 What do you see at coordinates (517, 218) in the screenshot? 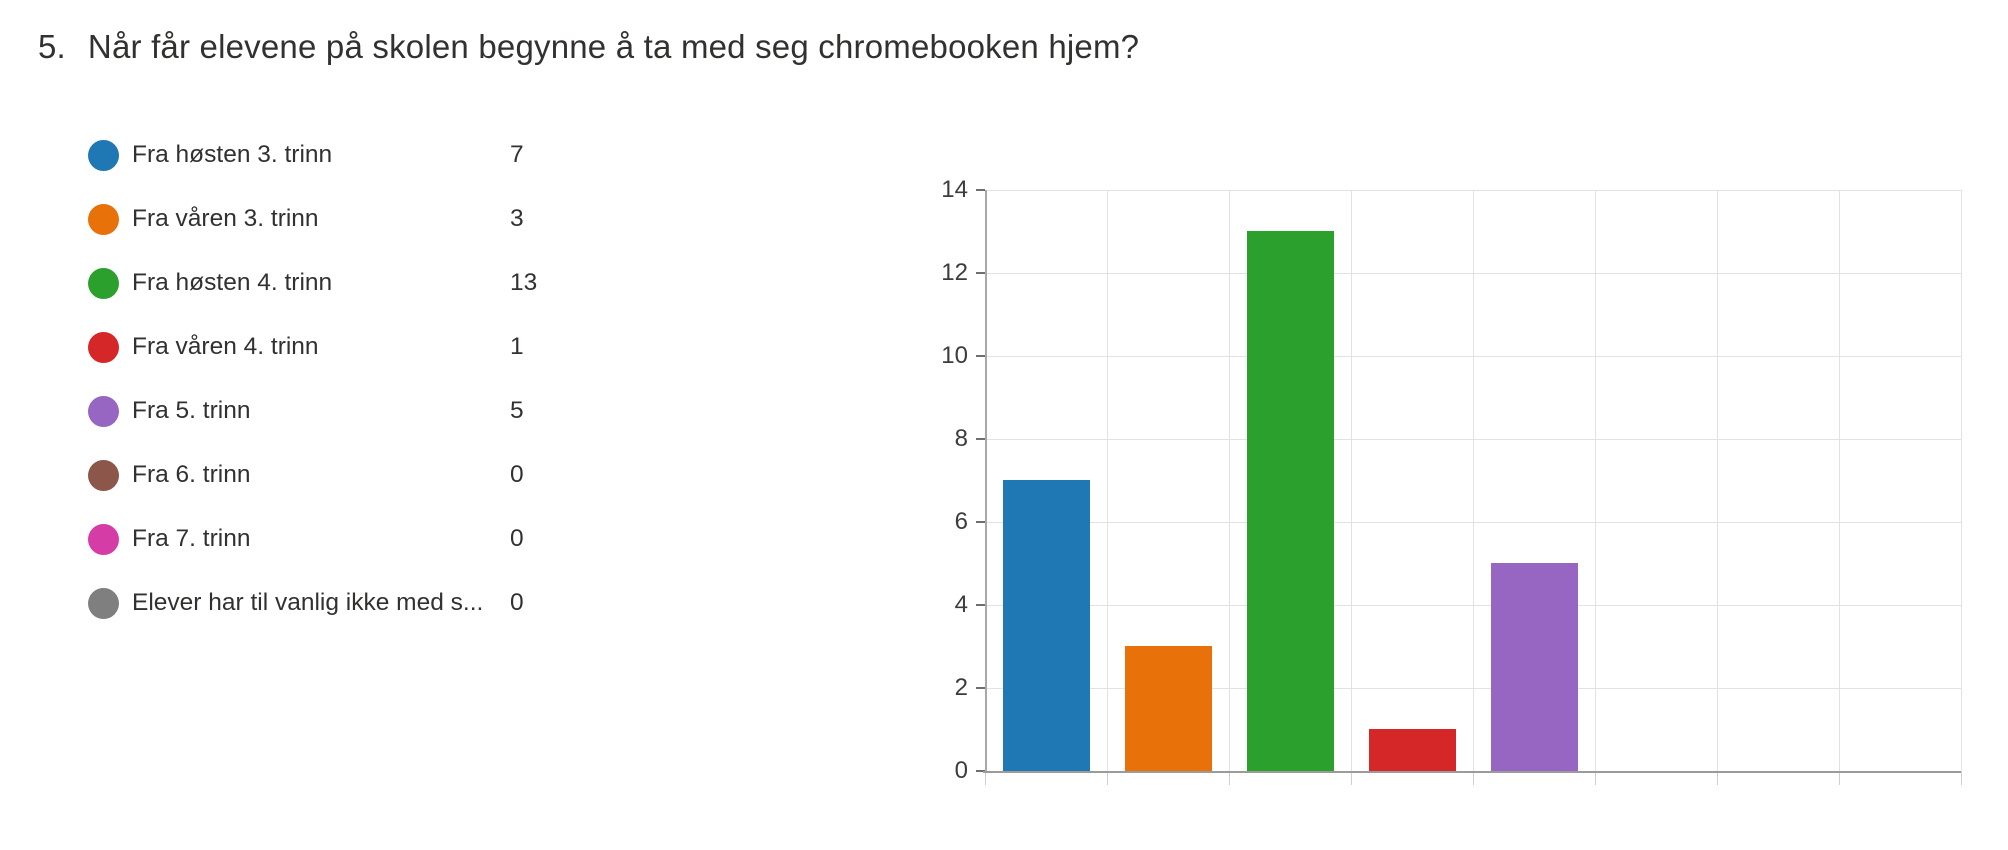
I see `legend-item-count: 3` at bounding box center [517, 218].